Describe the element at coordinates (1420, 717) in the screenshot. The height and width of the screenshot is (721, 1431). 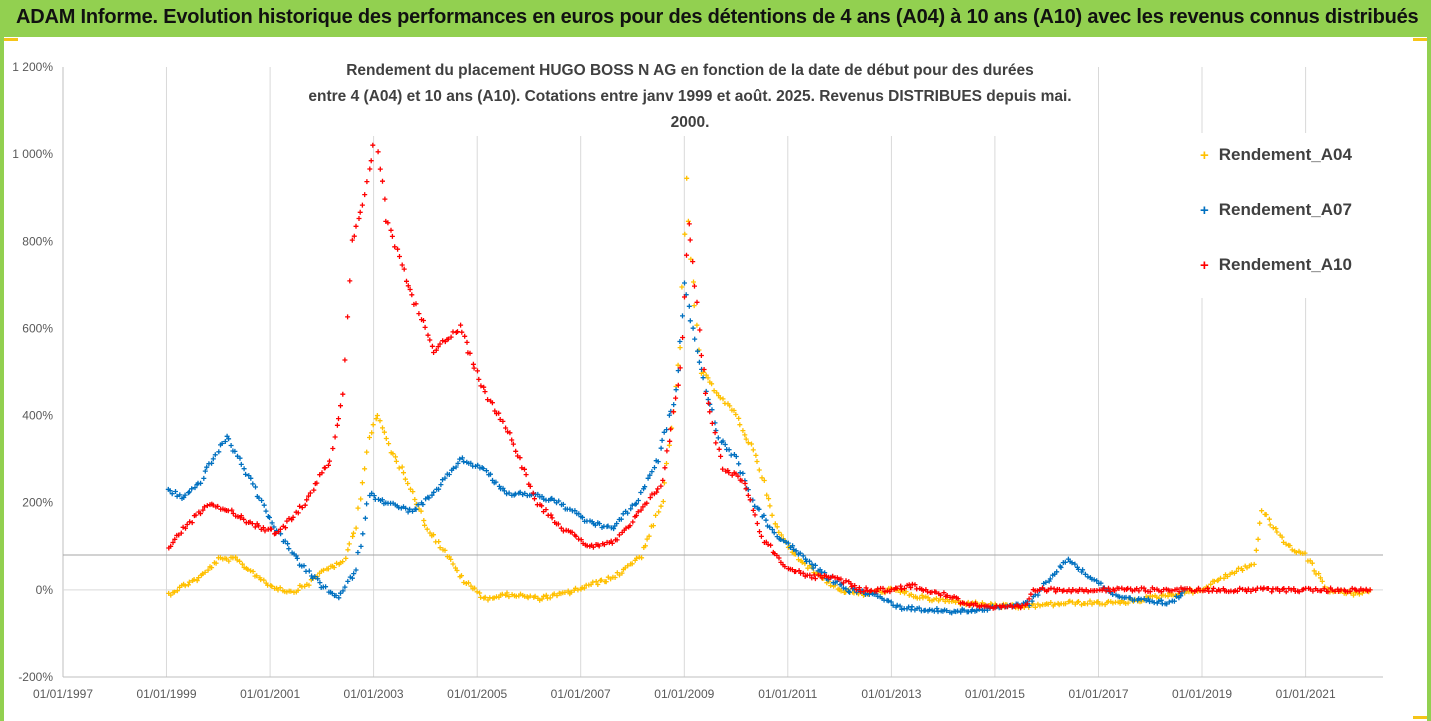
I see `corner-accent-bottom-right` at that location.